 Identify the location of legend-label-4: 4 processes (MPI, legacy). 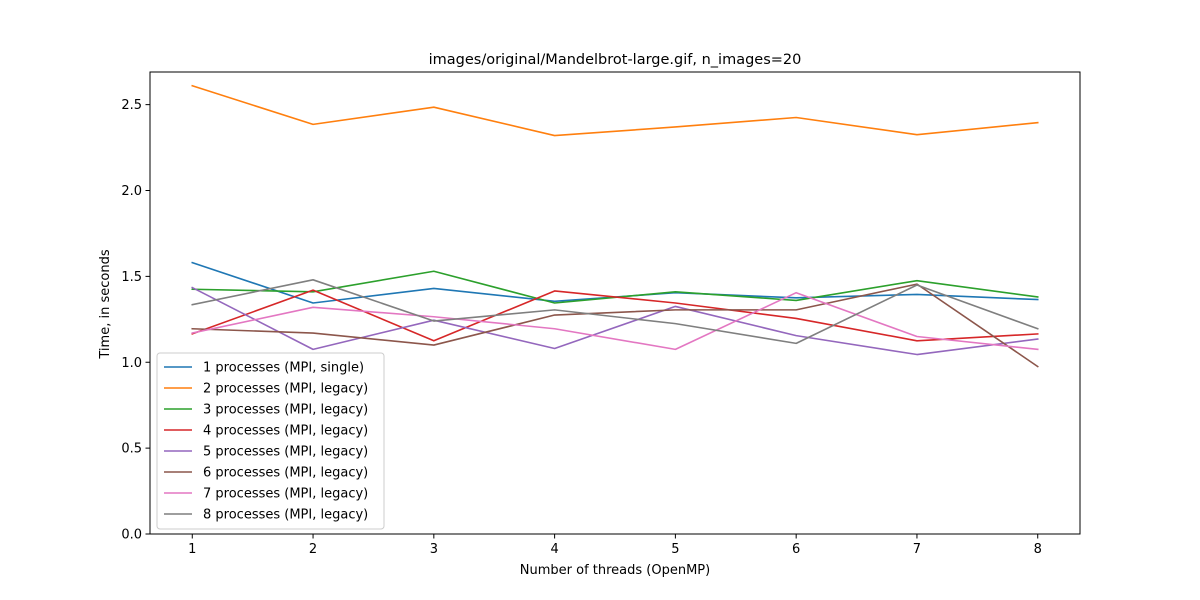
(285, 431).